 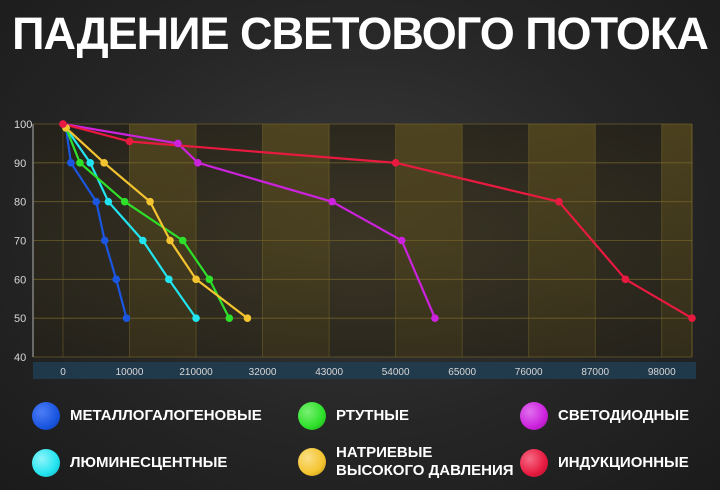 What do you see at coordinates (595, 372) in the screenshot?
I see `x-tick-label: 87000` at bounding box center [595, 372].